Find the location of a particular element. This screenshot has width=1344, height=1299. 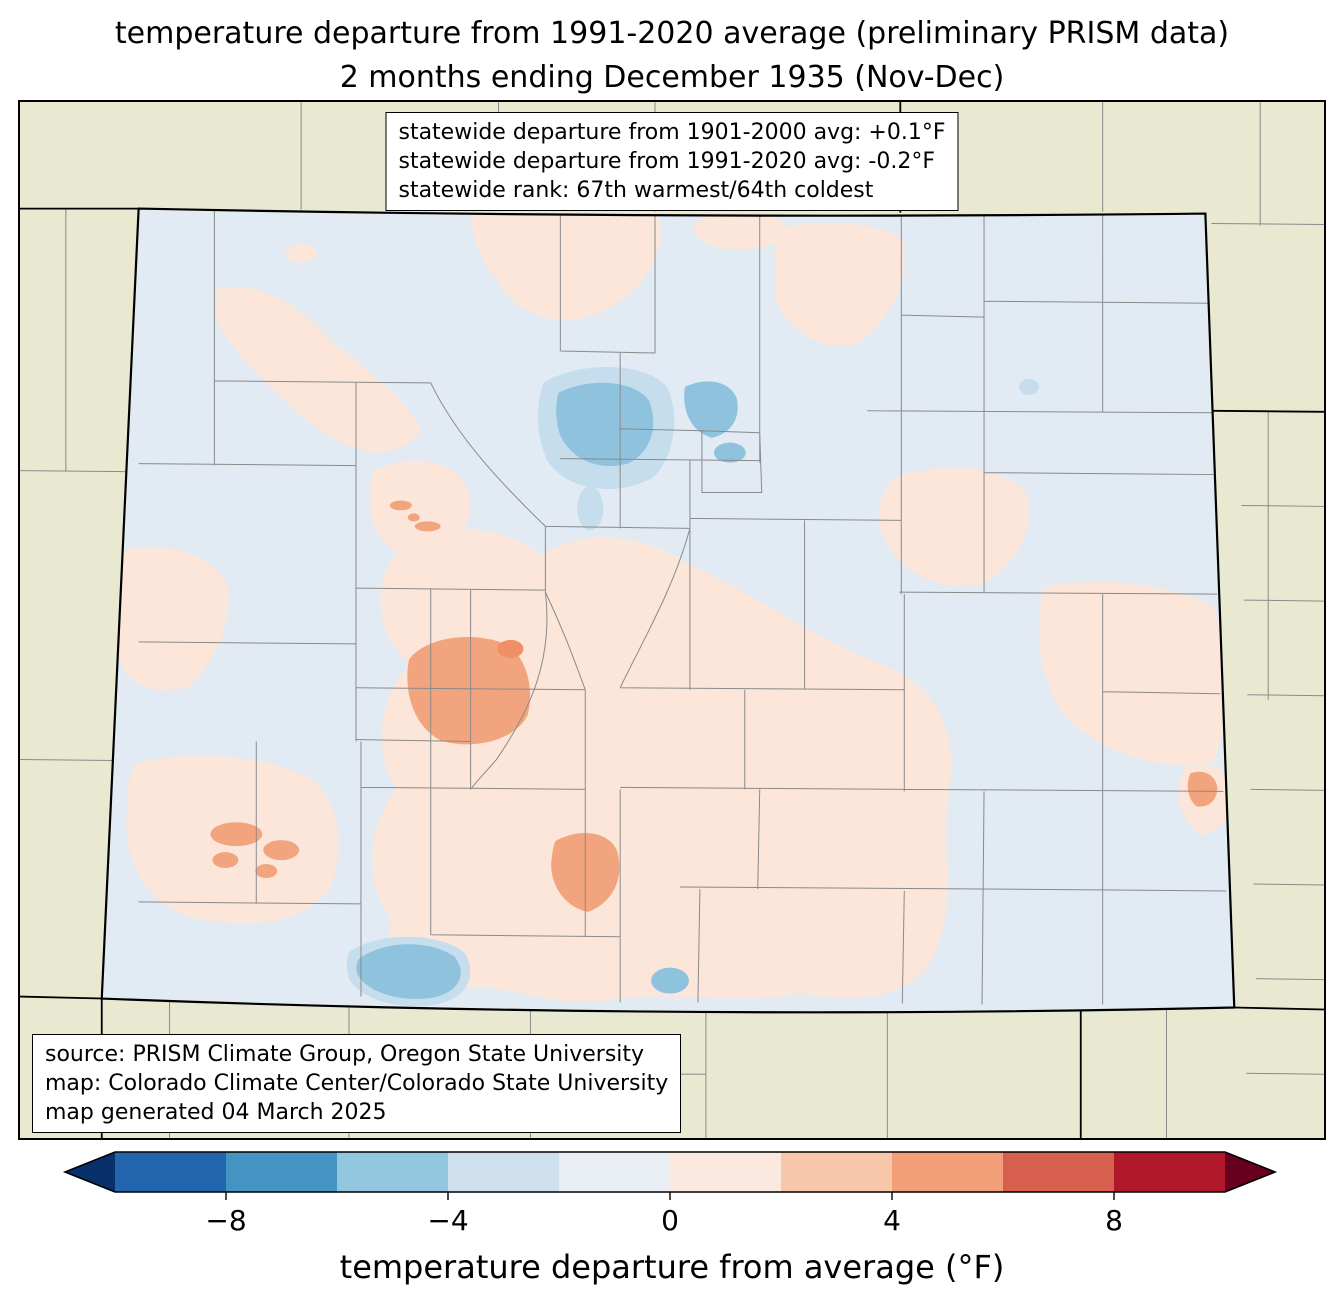

colorbar-ticks is located at coordinates (670, 1196).